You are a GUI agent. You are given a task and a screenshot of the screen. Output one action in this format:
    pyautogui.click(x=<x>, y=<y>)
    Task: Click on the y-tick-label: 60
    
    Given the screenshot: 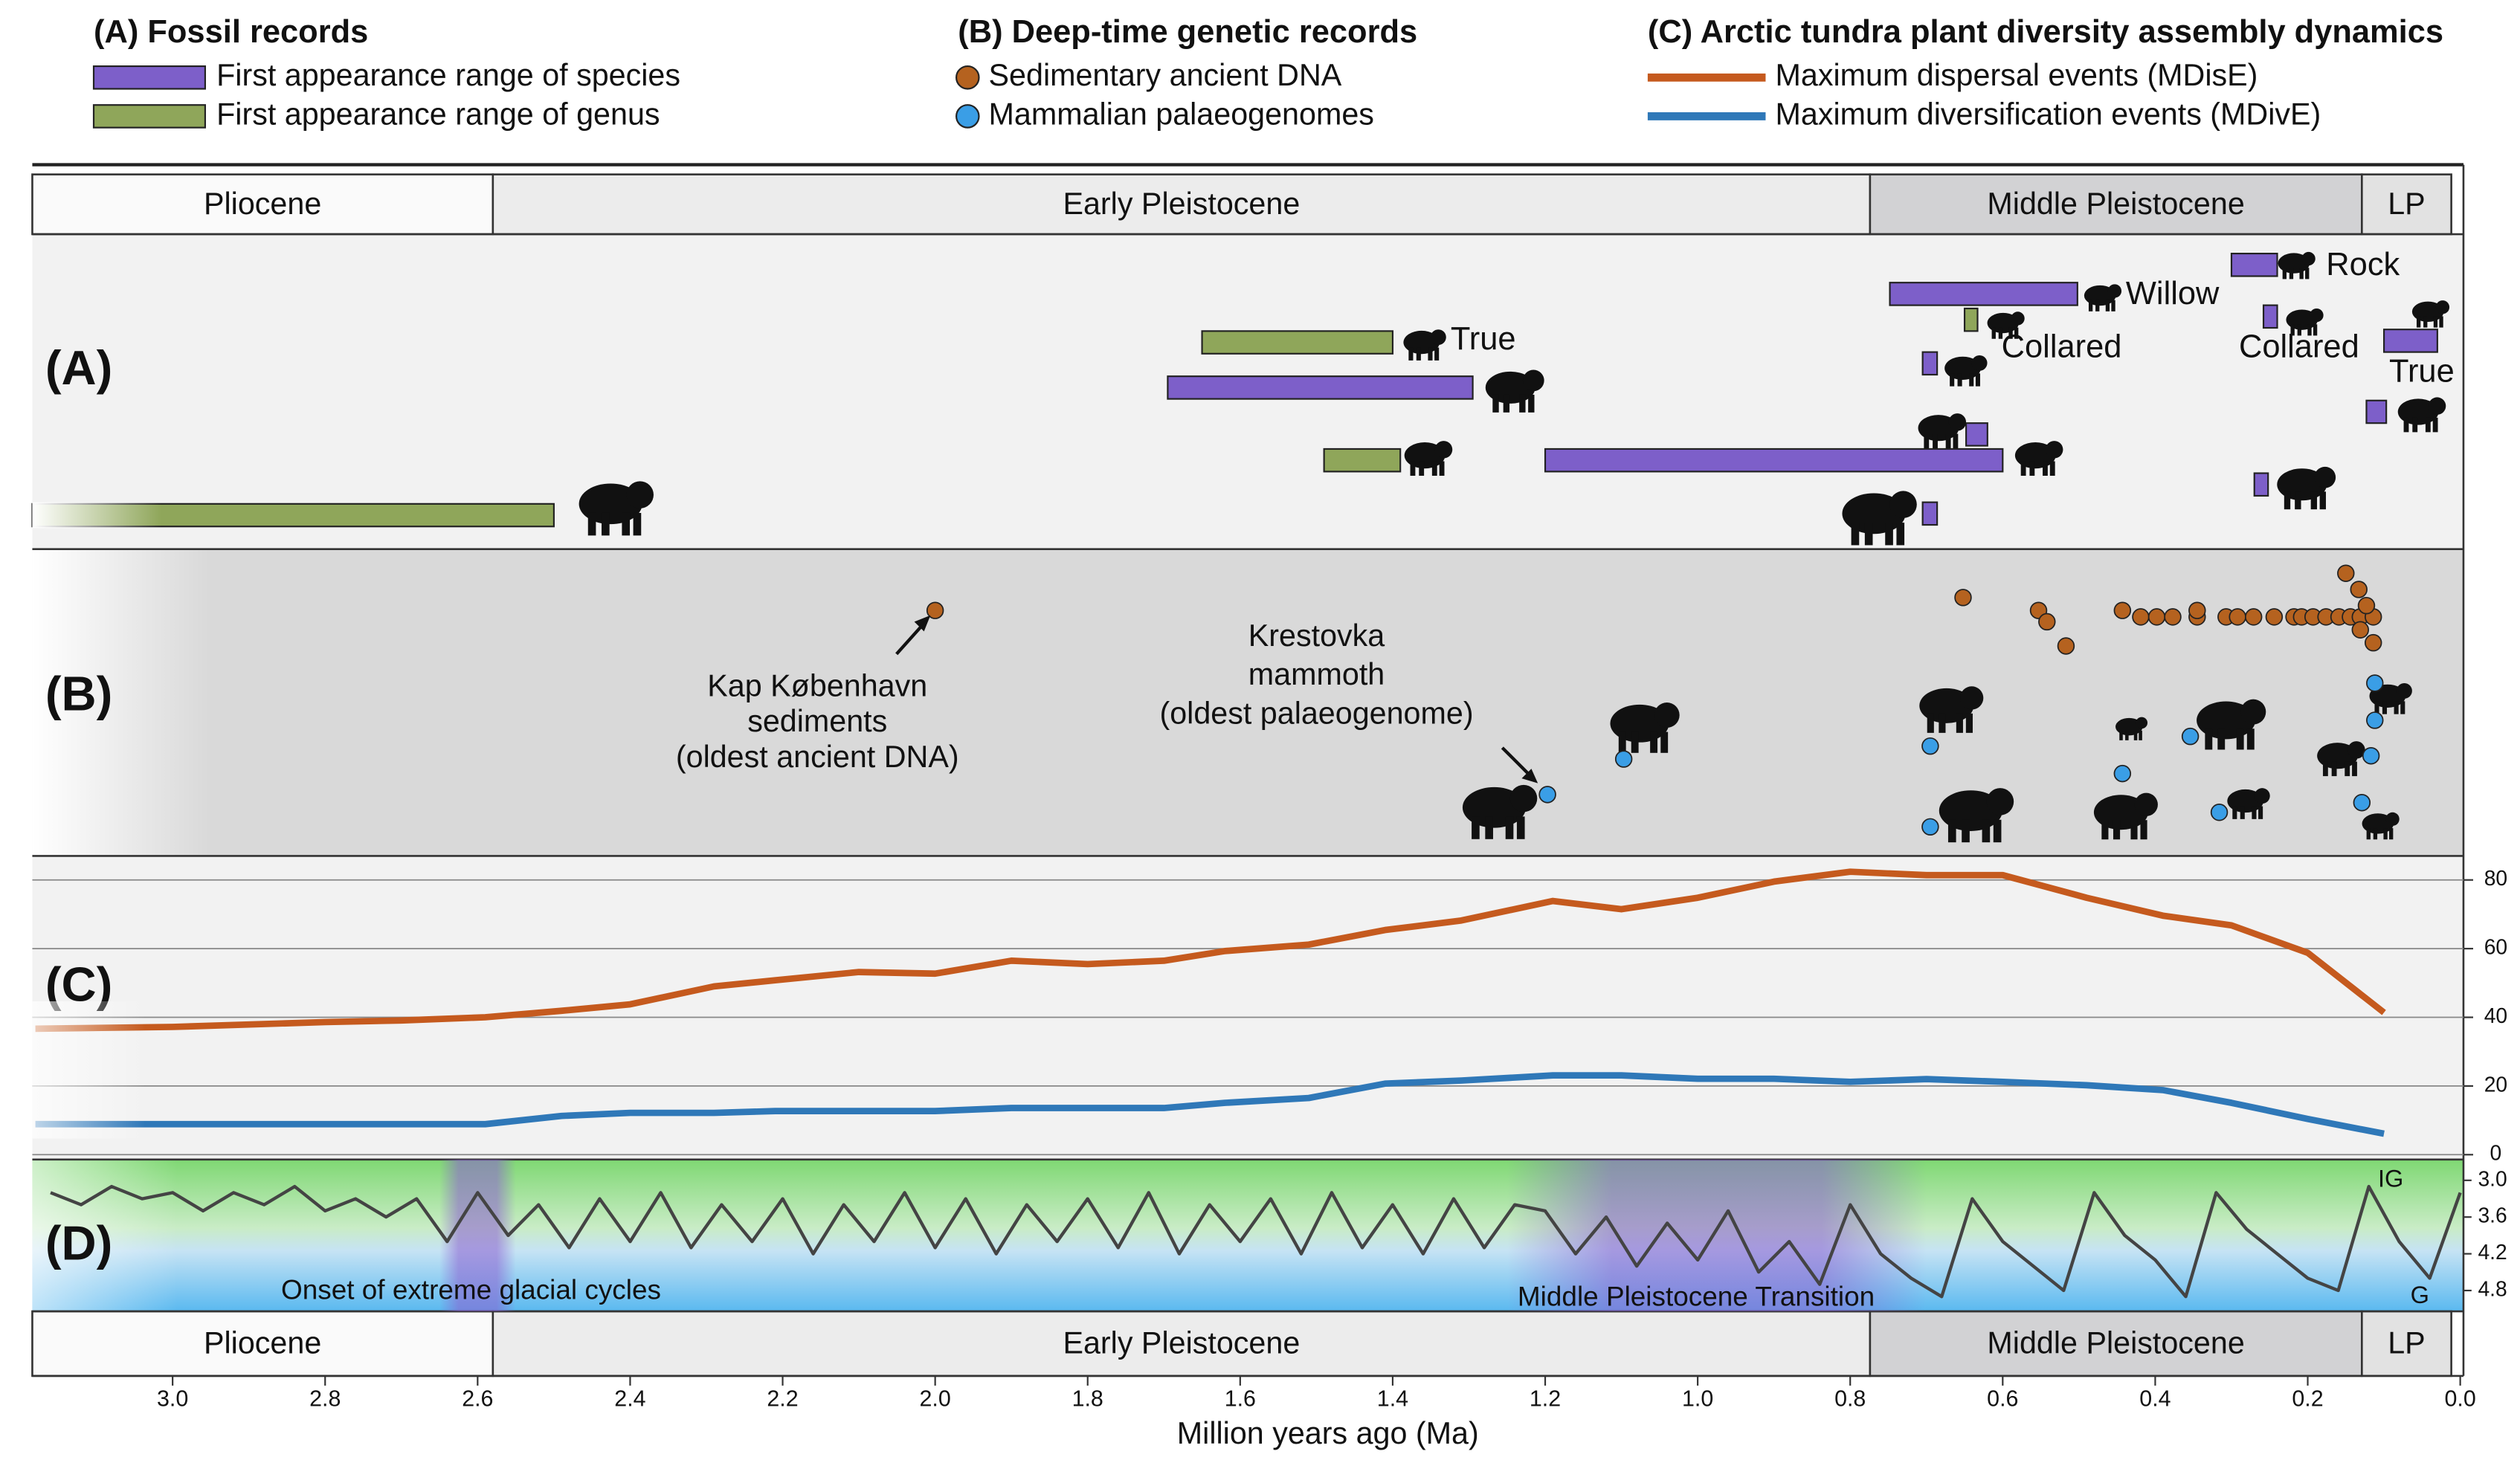 What is the action you would take?
    pyautogui.click(x=2495, y=947)
    